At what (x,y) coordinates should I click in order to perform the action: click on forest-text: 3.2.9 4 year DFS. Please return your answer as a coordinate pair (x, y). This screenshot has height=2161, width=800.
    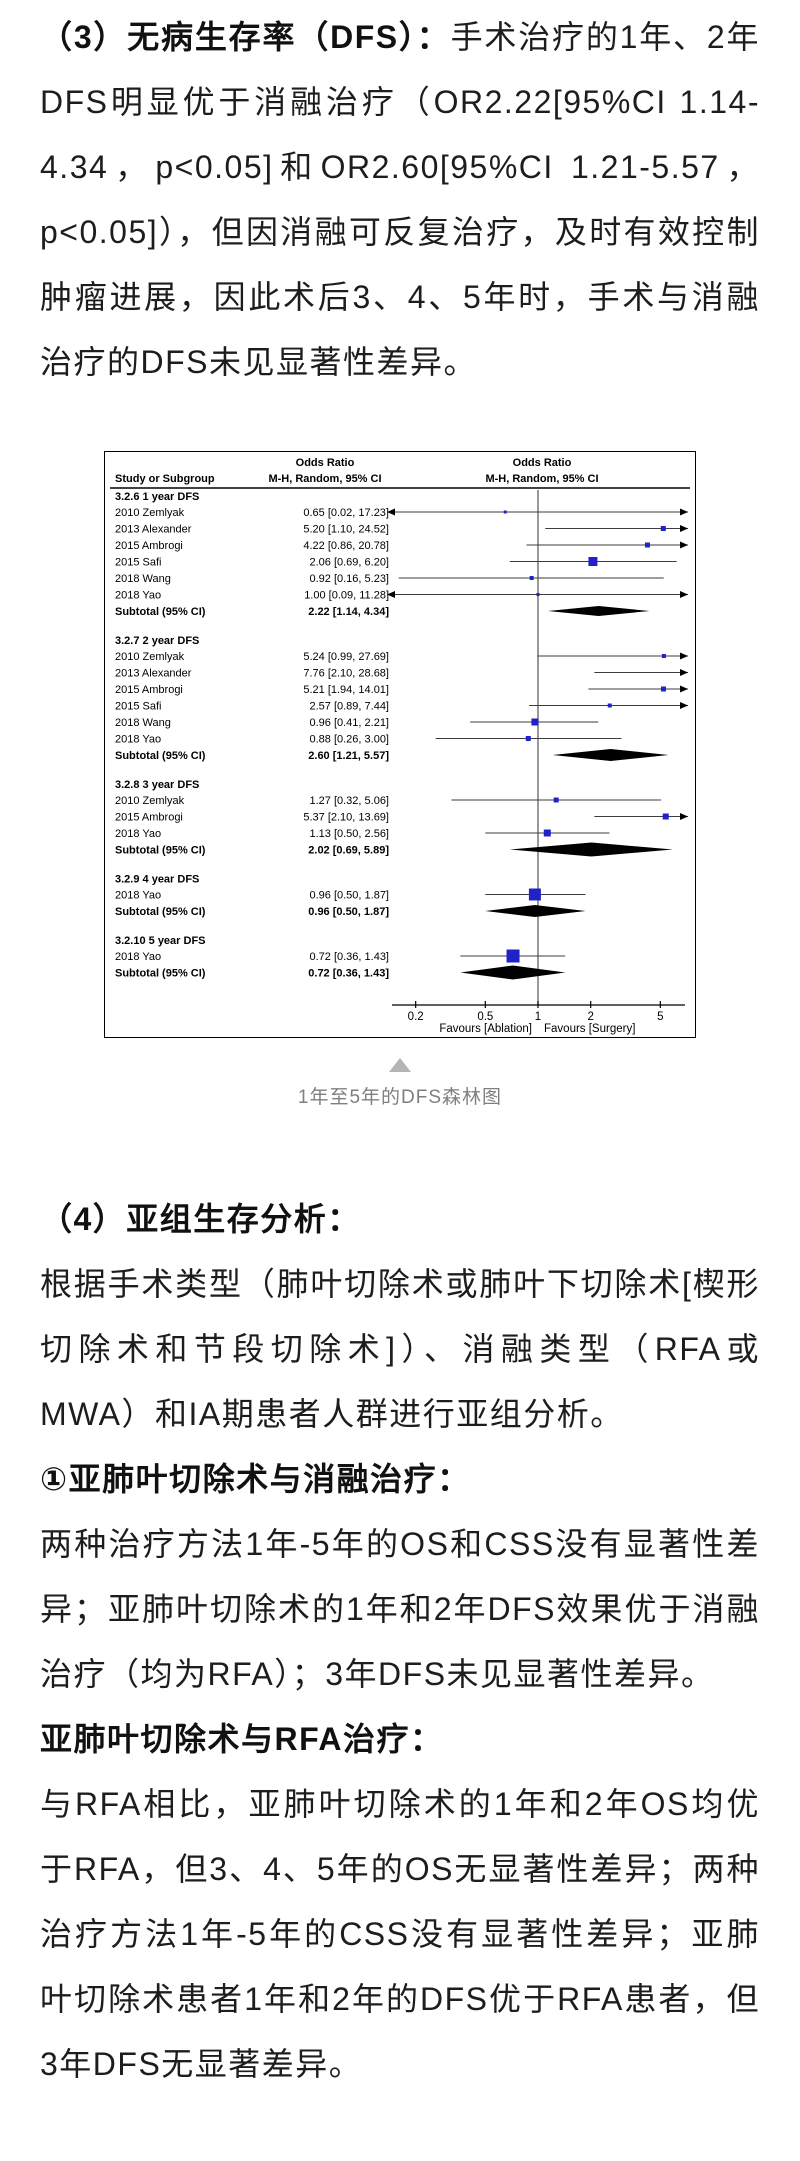
    Looking at the image, I should click on (157, 880).